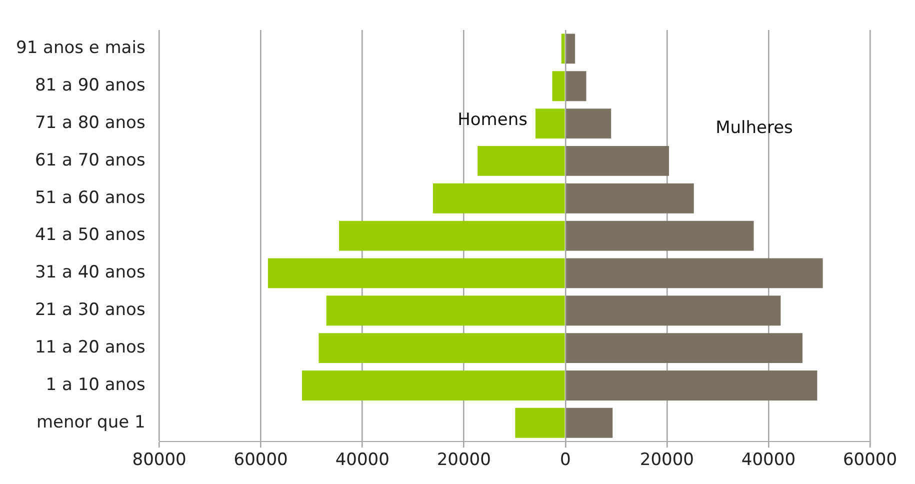 This screenshot has height=484, width=915. I want to click on y-tick-label: 11 a 20 anos, so click(90, 347).